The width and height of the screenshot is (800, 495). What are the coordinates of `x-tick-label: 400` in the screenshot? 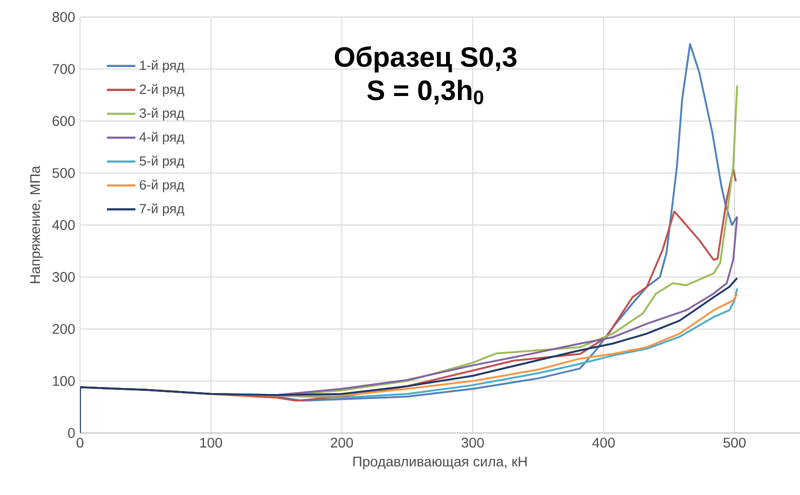 It's located at (603, 443).